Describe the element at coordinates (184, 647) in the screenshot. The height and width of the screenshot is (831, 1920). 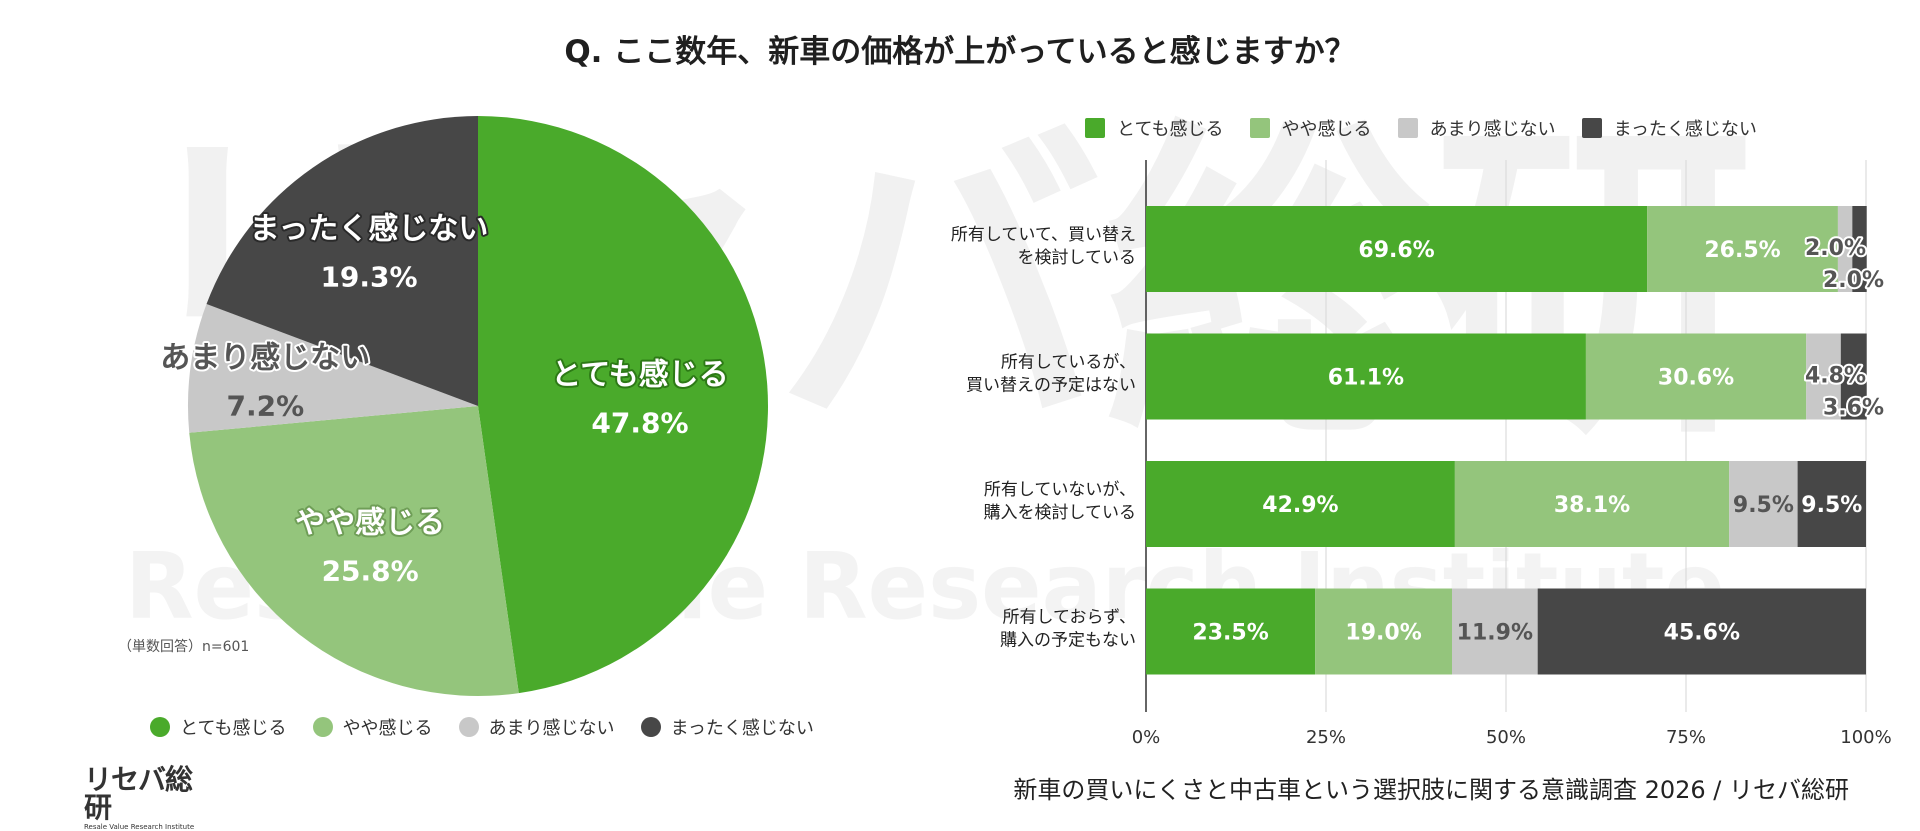
I see `pie-sample-note: （単数回答）n=601` at that location.